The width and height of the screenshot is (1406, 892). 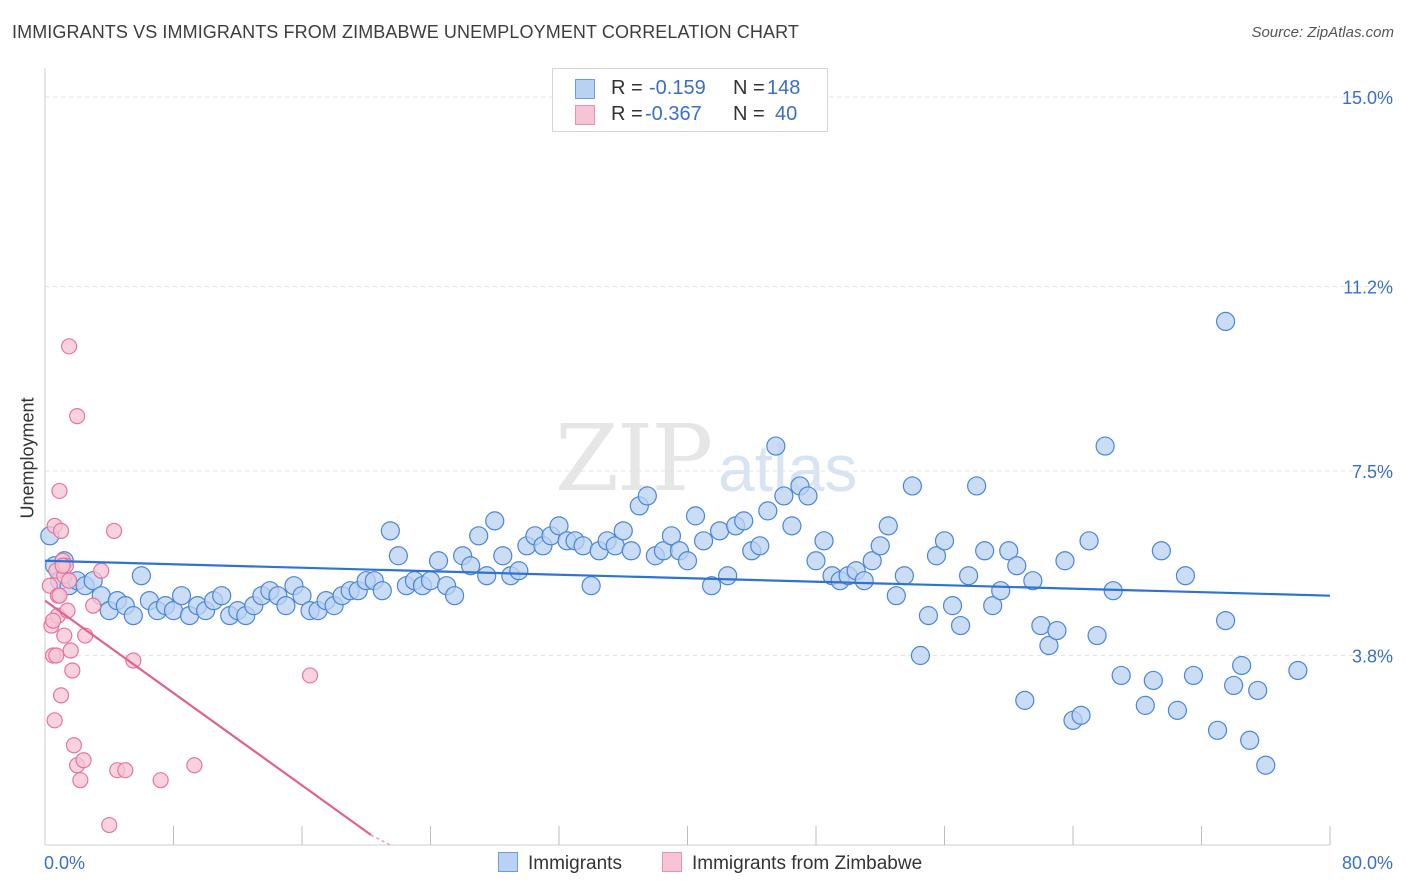 What do you see at coordinates (784, 88) in the screenshot?
I see `legend-n-value: 148` at bounding box center [784, 88].